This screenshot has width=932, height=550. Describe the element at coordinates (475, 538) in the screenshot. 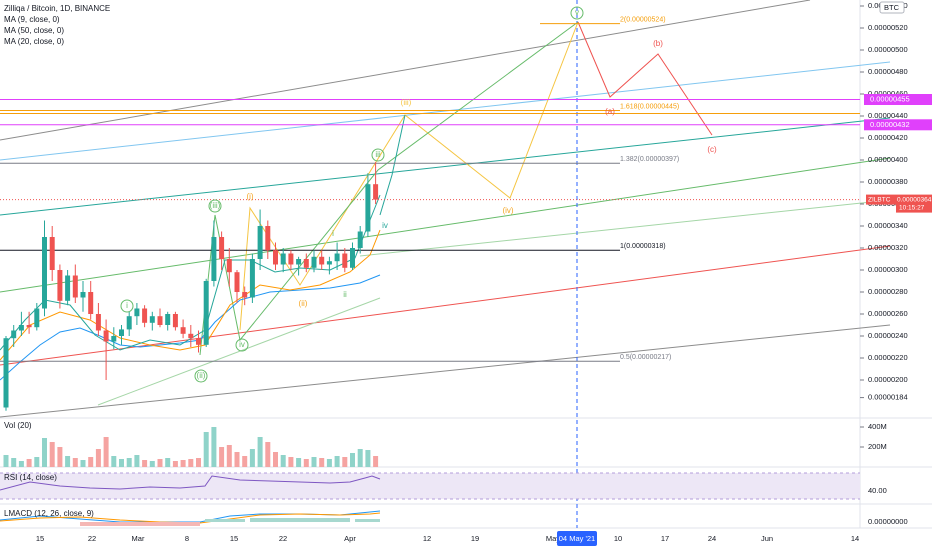

I see `time-tick-label: 19` at that location.